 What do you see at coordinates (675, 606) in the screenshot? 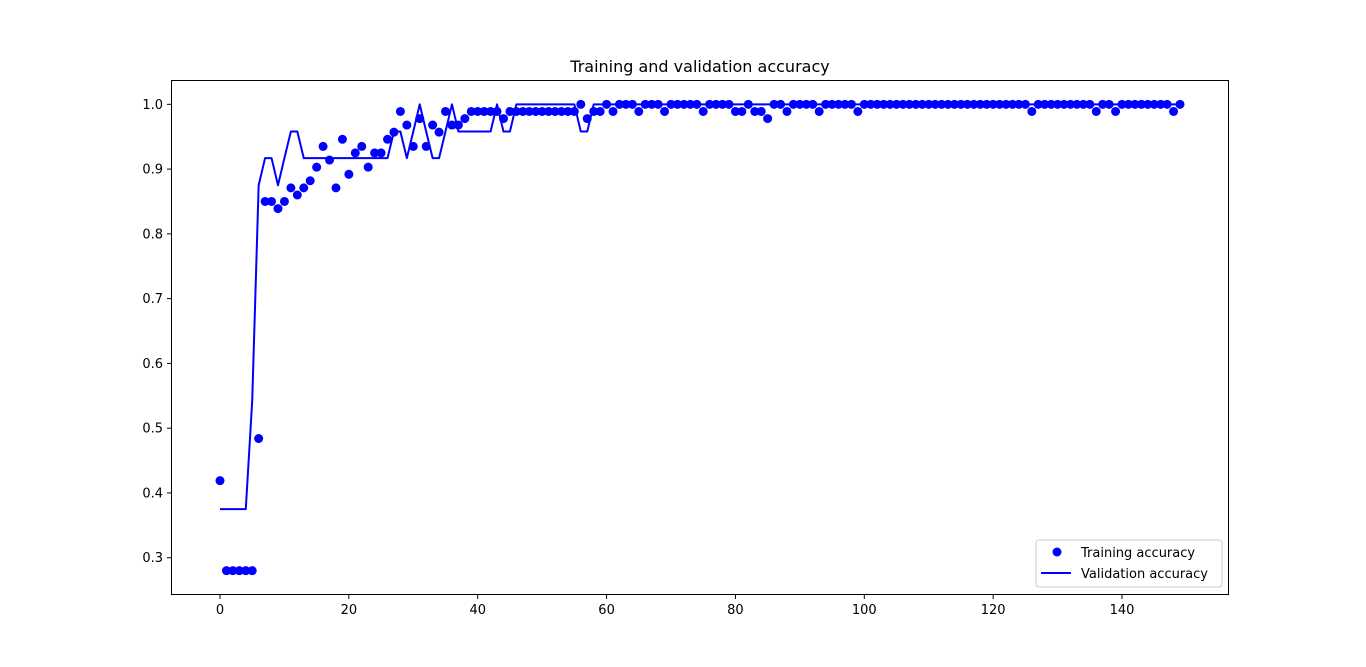
I see `x-axis: 0 20 40 60 80 100 120 140` at bounding box center [675, 606].